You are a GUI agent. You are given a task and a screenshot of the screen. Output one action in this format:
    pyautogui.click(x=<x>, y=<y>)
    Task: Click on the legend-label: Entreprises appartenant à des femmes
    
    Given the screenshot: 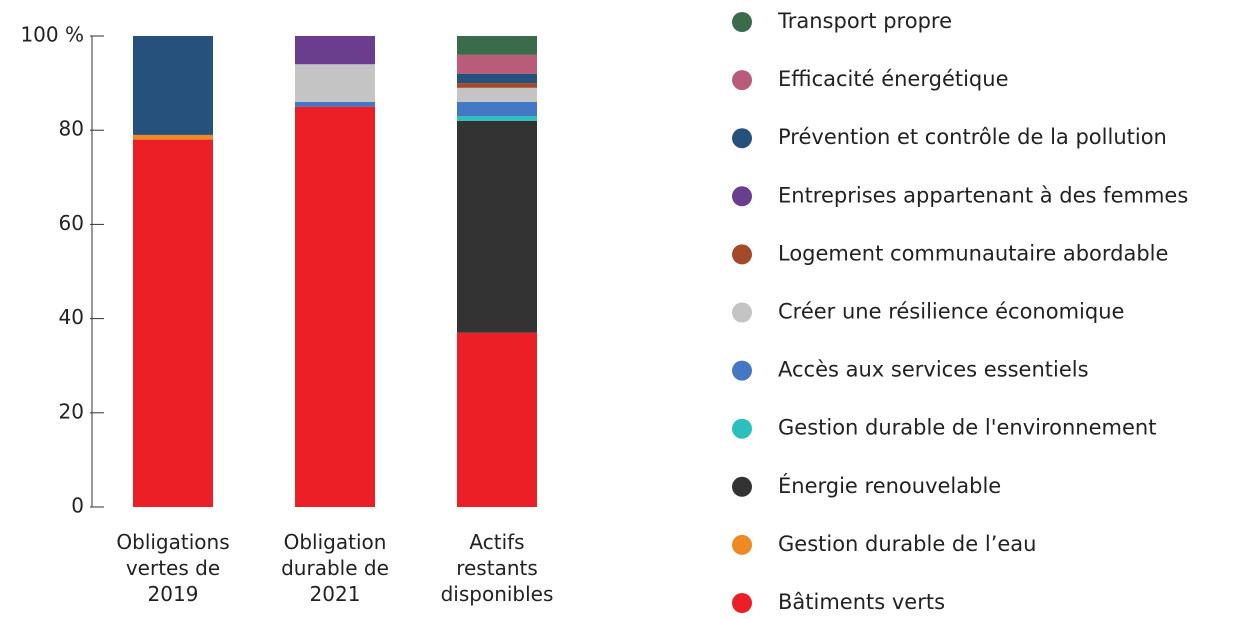 What is the action you would take?
    pyautogui.click(x=983, y=195)
    